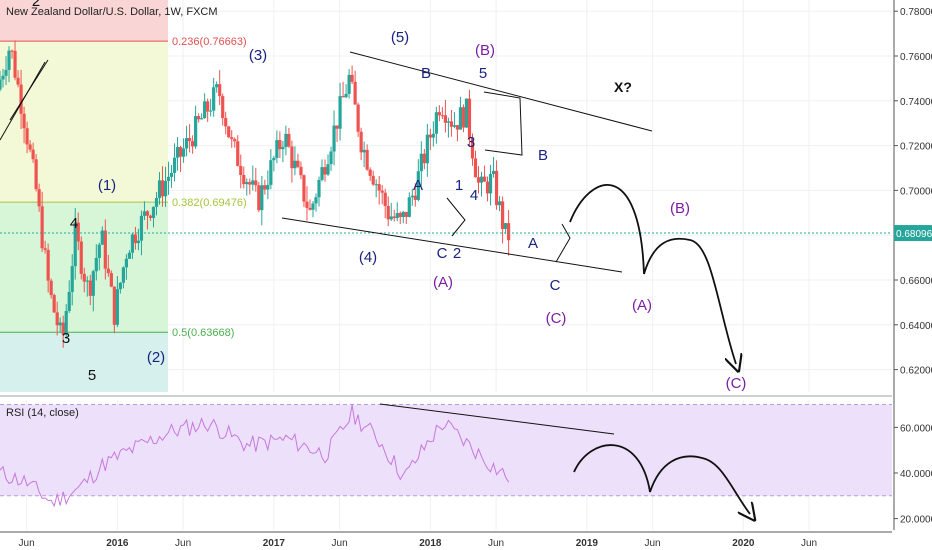 Image resolution: width=932 pixels, height=550 pixels. I want to click on wave-label: (2), so click(156, 357).